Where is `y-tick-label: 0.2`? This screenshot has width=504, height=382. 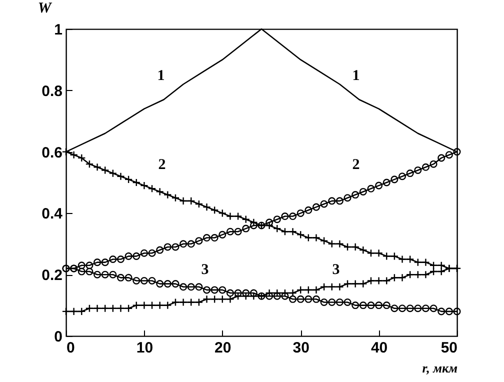 y-tick-label: 0.2 is located at coordinates (52, 275).